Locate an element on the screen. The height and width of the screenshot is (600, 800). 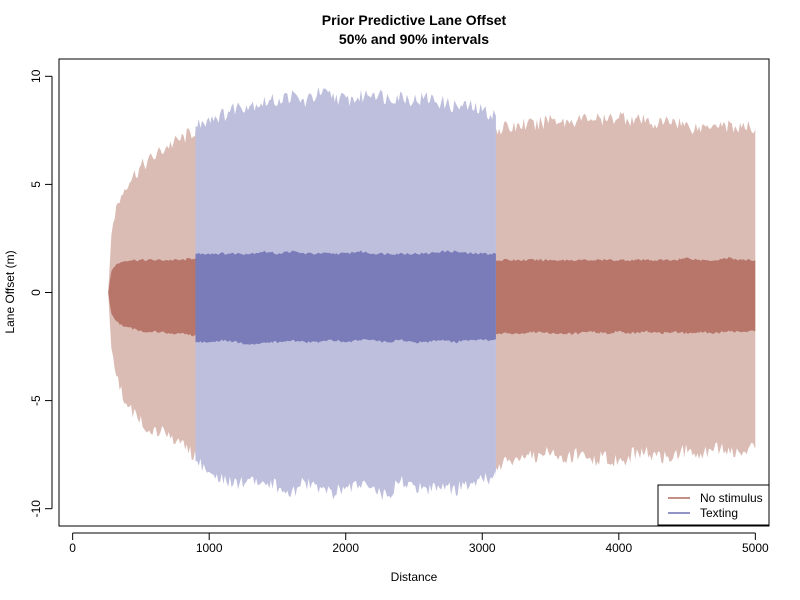
y-tick-label: -10 is located at coordinates (36, 509).